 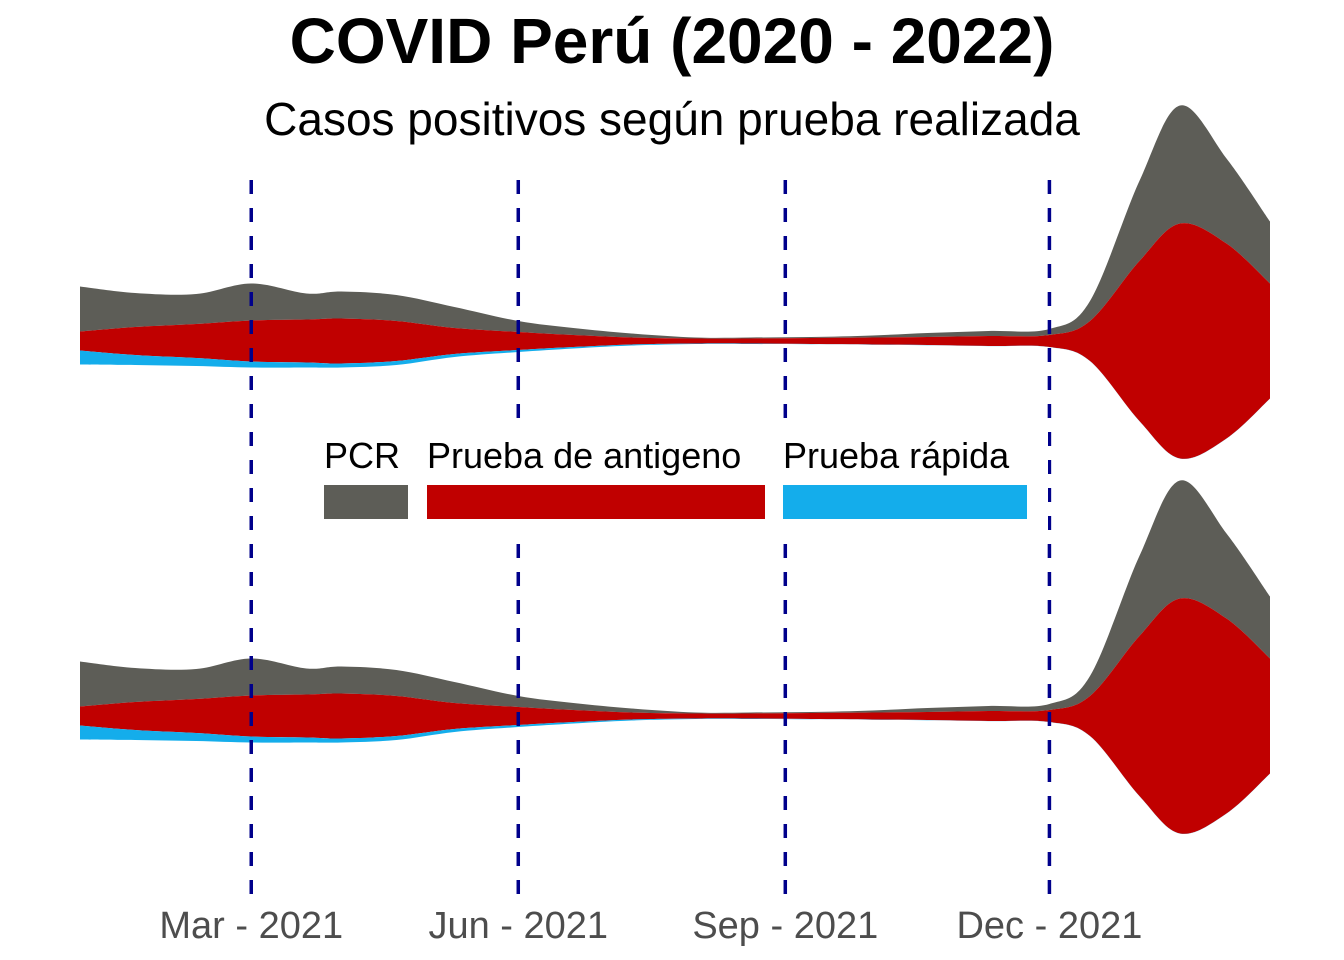 I want to click on chart-subtitle: Casos positivos según prueba realizada, so click(x=672, y=119).